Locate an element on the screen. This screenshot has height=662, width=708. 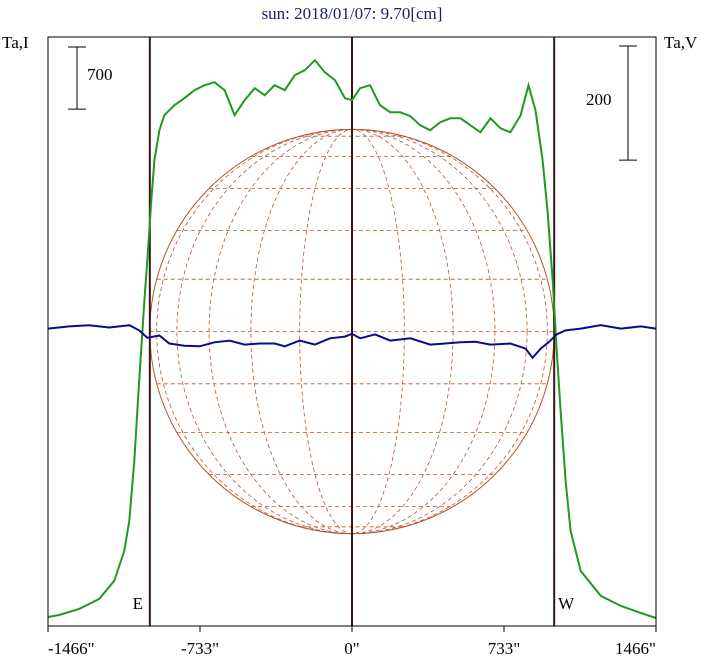
x-tick-label: -733" is located at coordinates (200, 648).